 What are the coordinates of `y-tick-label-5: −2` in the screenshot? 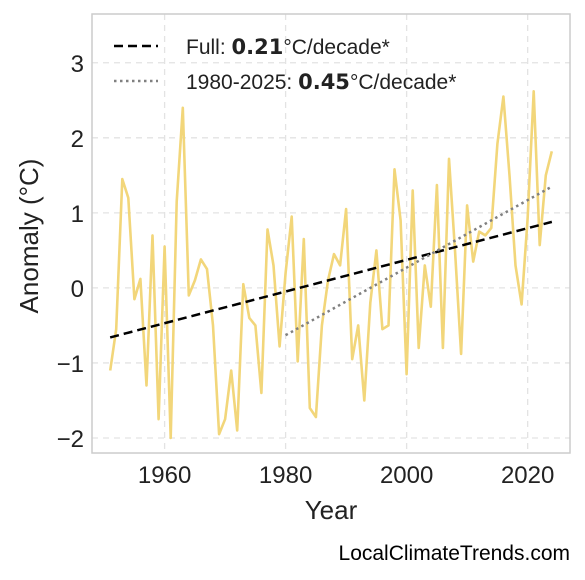 It's located at (70, 439).